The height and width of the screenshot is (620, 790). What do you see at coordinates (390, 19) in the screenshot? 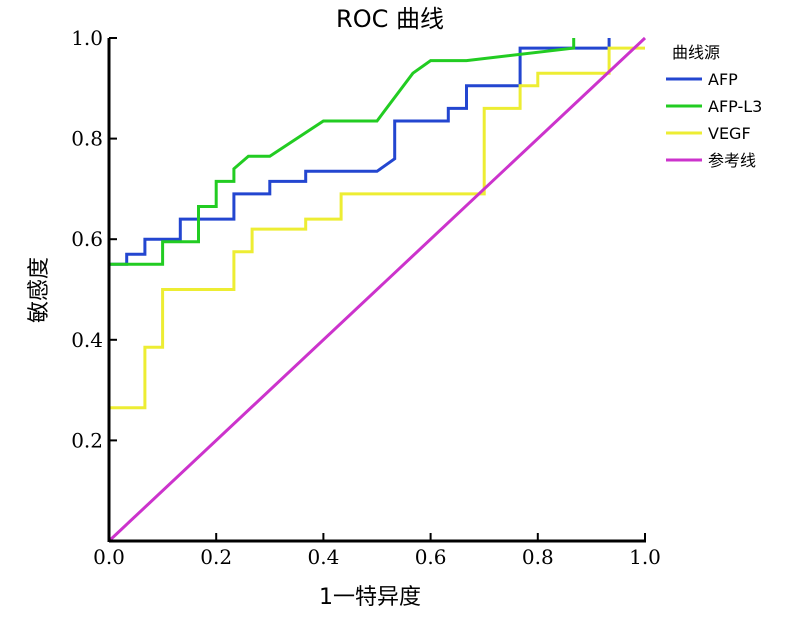
I see `chart-title: ROC 曲线` at bounding box center [390, 19].